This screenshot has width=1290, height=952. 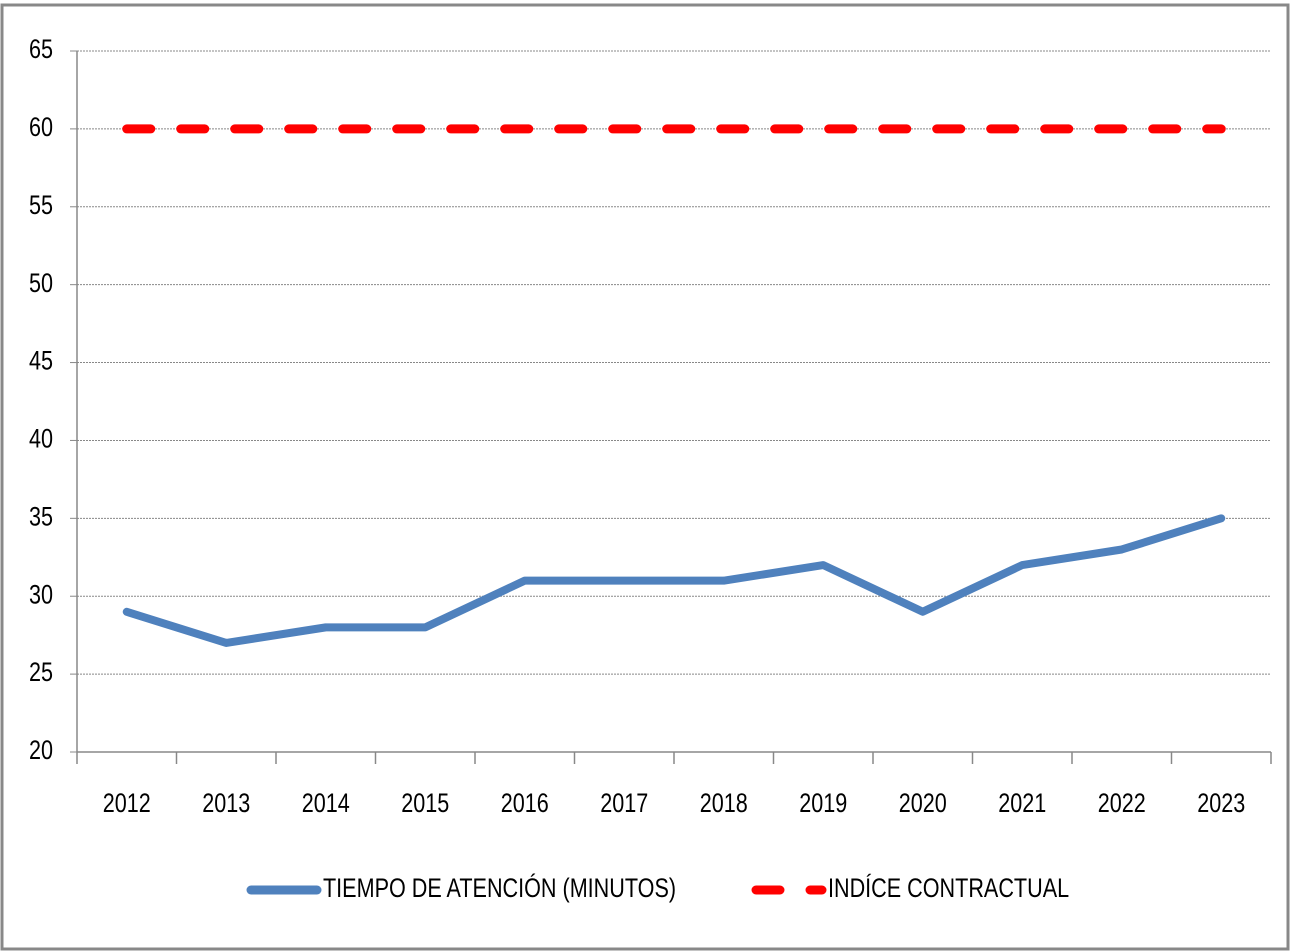 I want to click on y-tick-label: 65, so click(x=41, y=50).